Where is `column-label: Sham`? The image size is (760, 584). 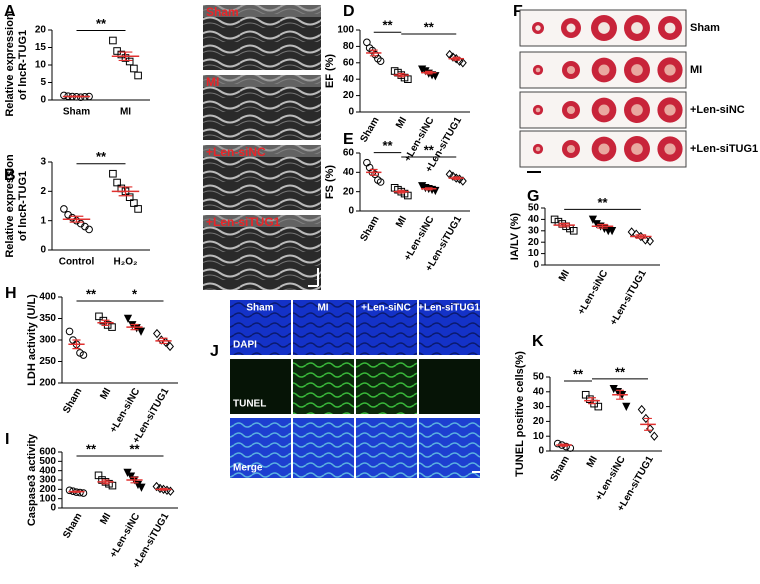
column-label: Sham is located at coordinates (259, 308).